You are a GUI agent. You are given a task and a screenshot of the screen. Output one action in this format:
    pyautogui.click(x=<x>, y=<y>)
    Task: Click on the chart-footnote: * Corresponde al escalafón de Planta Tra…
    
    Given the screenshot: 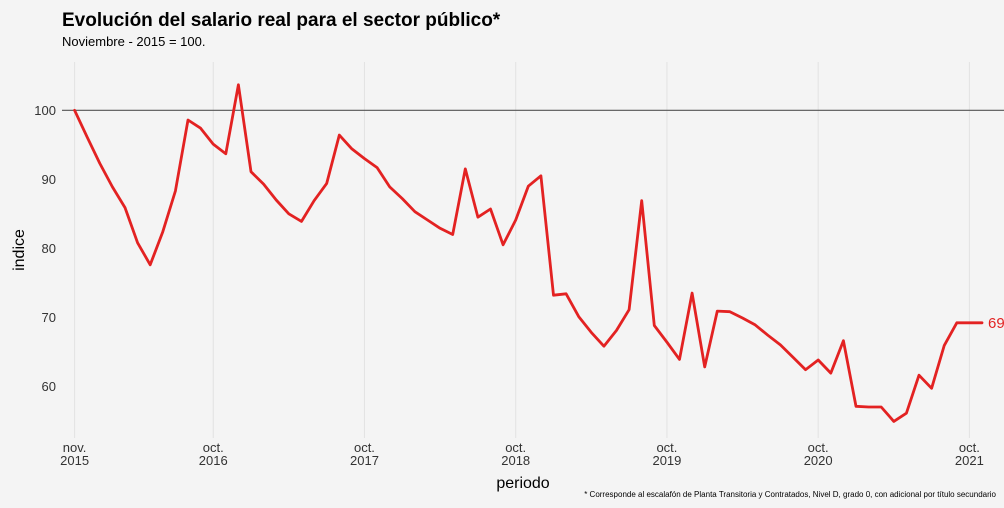 What is the action you would take?
    pyautogui.click(x=790, y=494)
    